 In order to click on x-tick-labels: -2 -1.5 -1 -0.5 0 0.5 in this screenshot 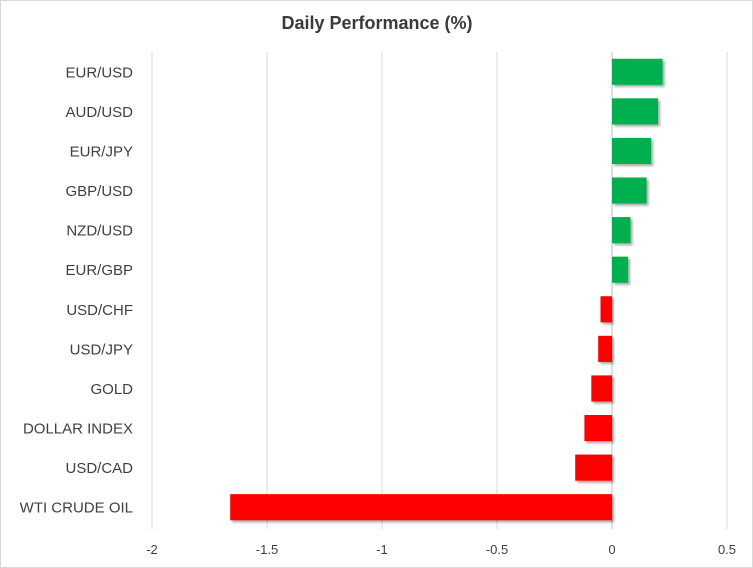, I will do `click(441, 549)`.